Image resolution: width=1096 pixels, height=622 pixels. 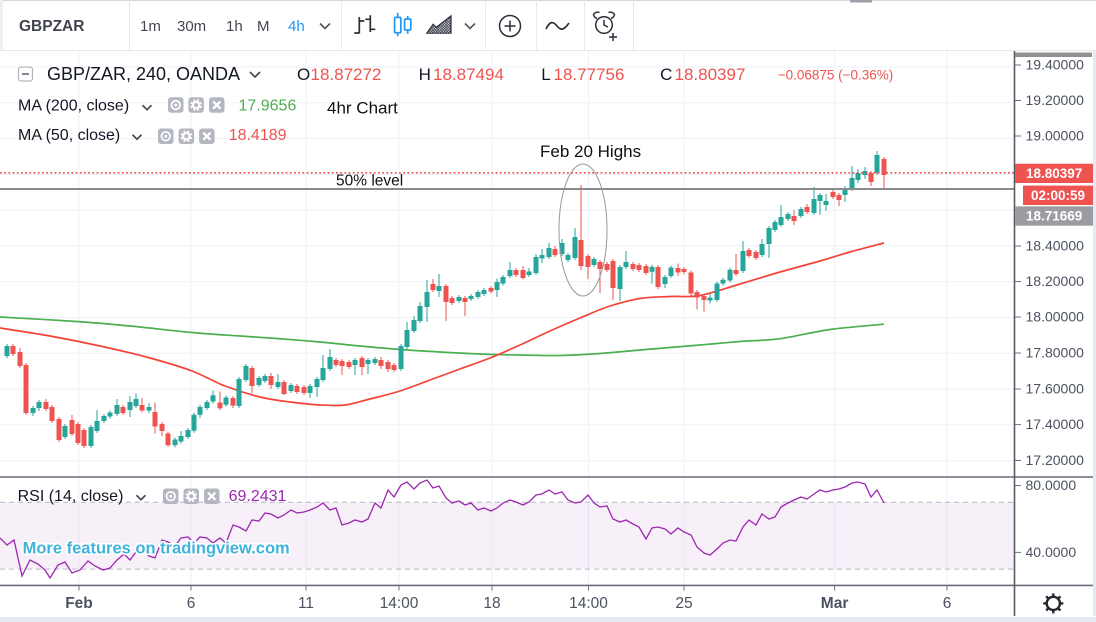 I want to click on svg-text: 19.20000, so click(x=1055, y=100).